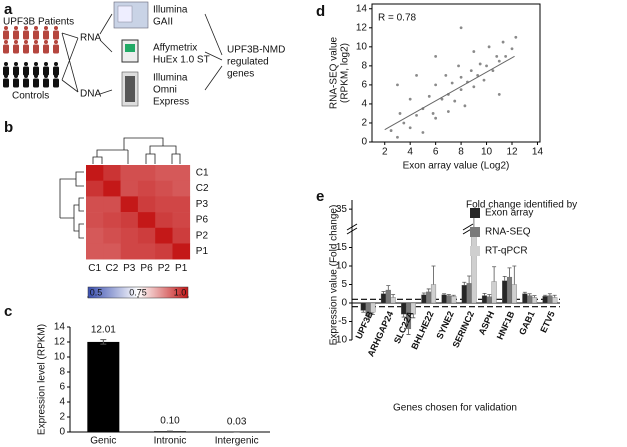  Describe the element at coordinates (385, 152) in the screenshot. I see `x-tick-label: 2` at that location.